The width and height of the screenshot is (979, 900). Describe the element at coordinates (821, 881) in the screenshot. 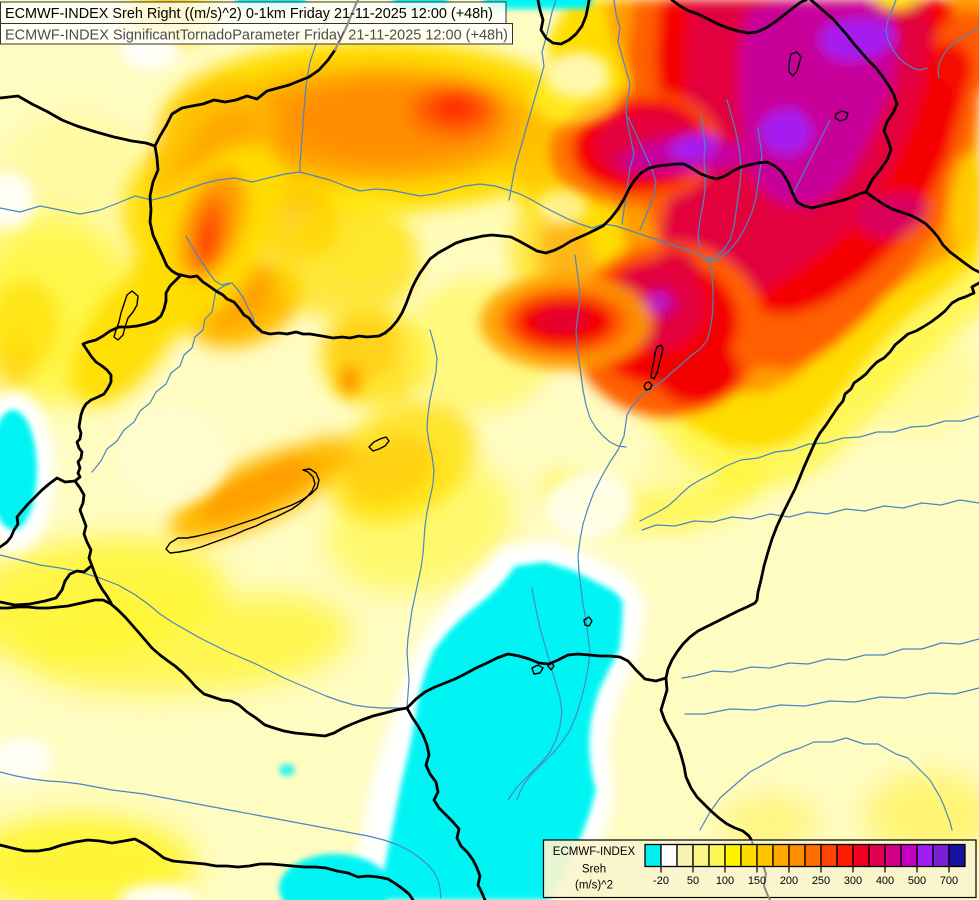

I see `svg-text: 250` at that location.